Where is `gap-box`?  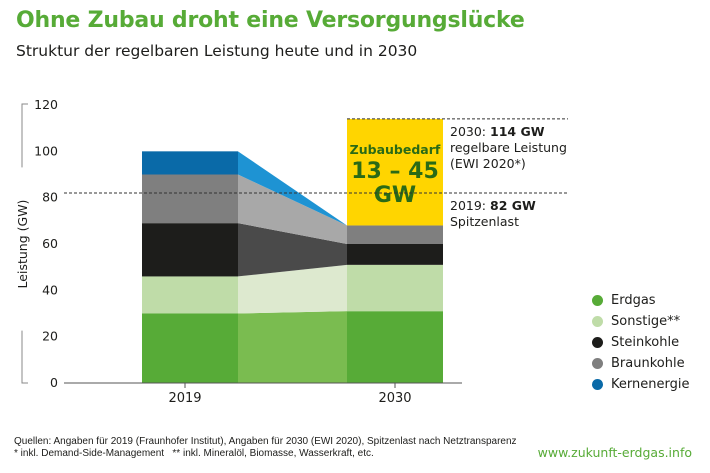 gap-box is located at coordinates (395, 172).